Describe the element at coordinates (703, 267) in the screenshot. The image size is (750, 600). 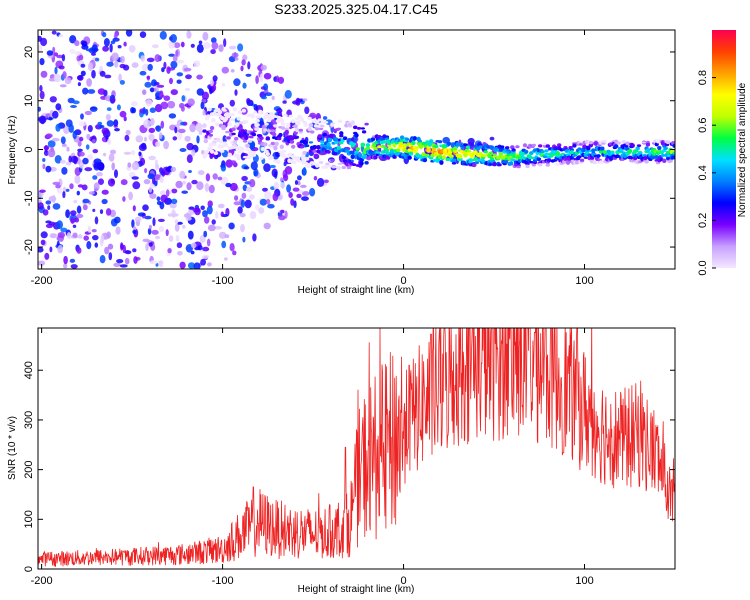
I see `colorbar-tick-label: 0.0` at that location.